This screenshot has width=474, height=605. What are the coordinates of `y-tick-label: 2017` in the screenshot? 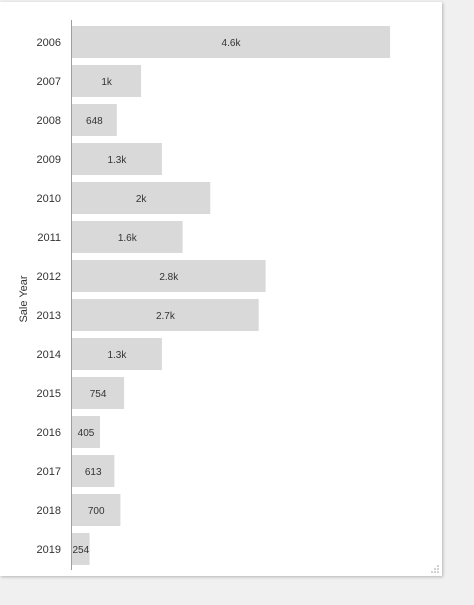 It's located at (49, 472).